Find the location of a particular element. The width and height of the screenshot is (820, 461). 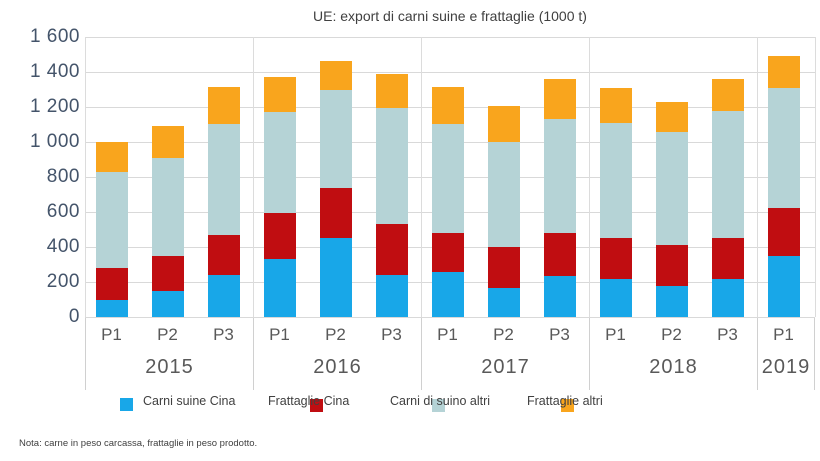

legend-swatch-frattaglie-altri is located at coordinates (567, 405).